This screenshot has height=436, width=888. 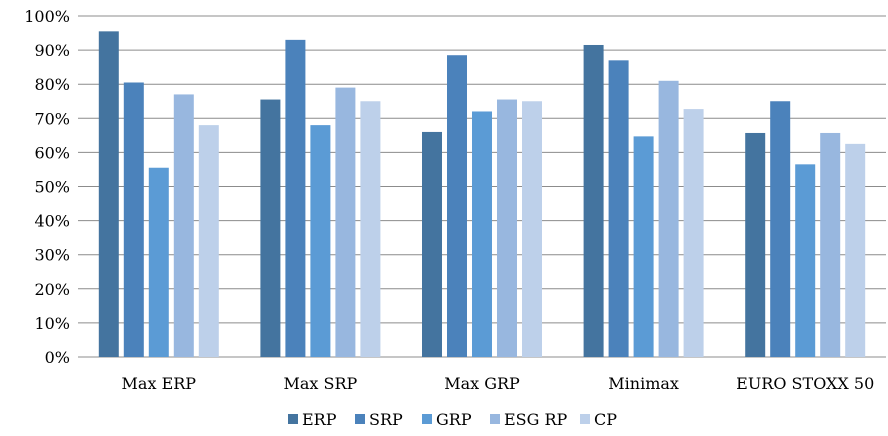 What do you see at coordinates (482, 383) in the screenshot?
I see `x-category-label: Max GRP` at bounding box center [482, 383].